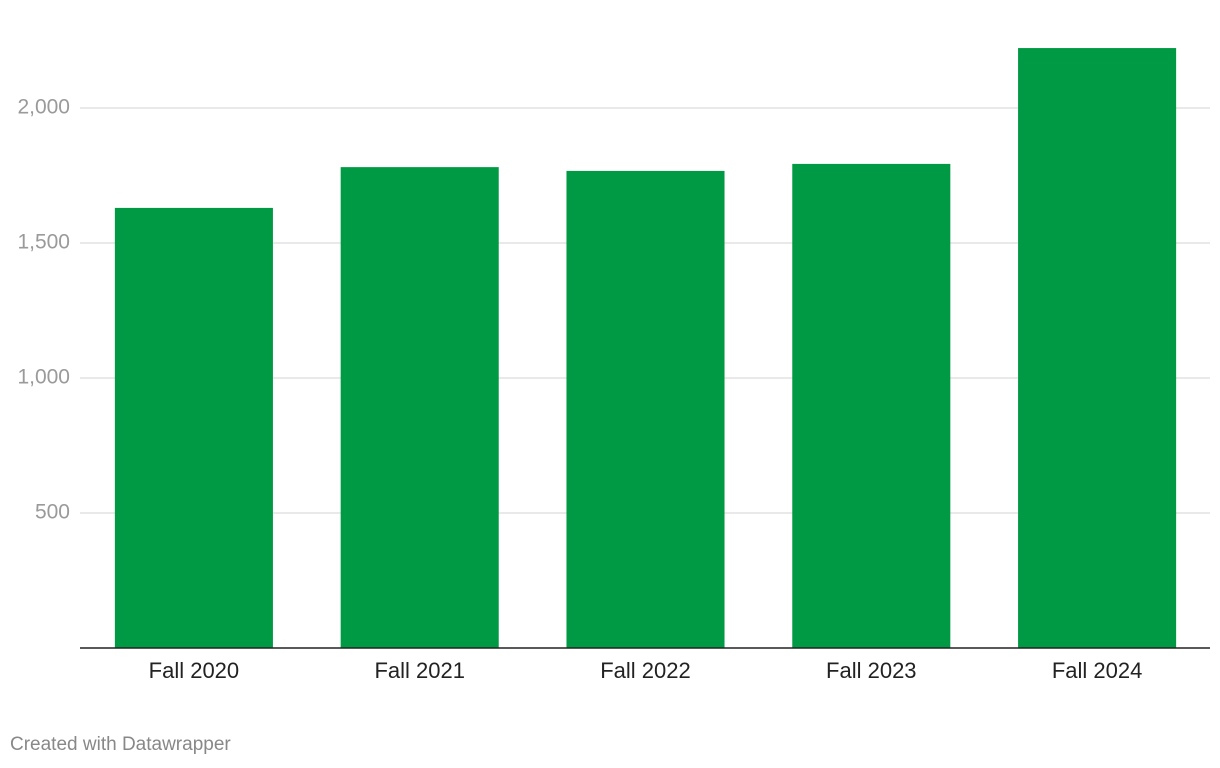 The width and height of the screenshot is (1220, 768). I want to click on y-tick-label: 1,500, so click(43, 242).